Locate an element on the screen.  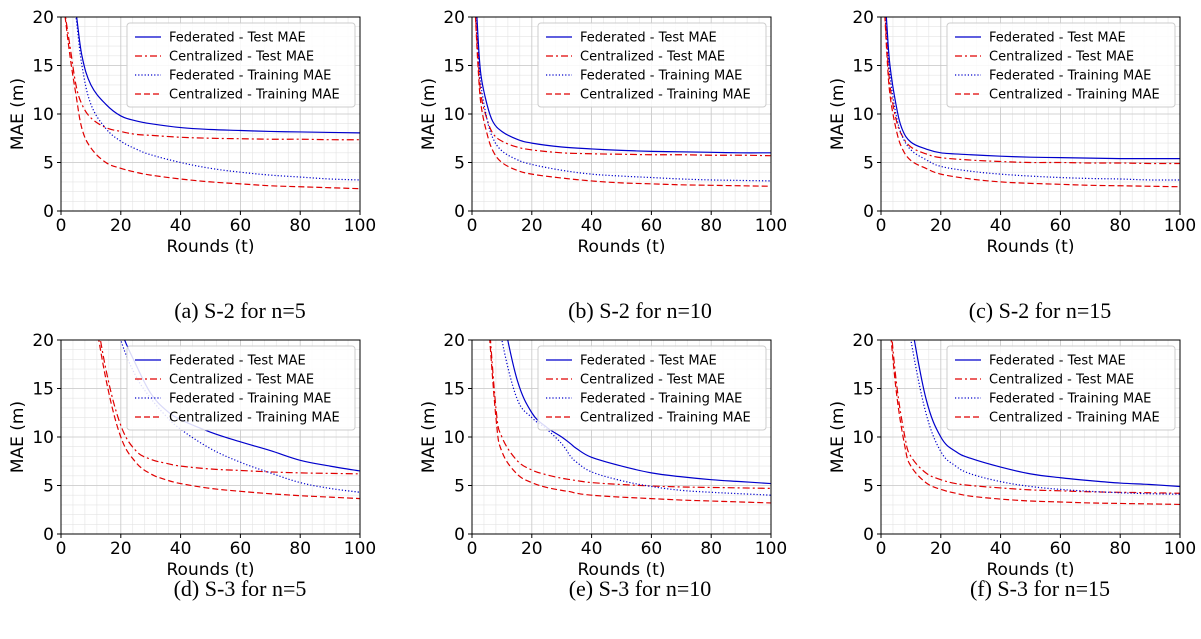
figure-caption: (f) S-3 for n=15 is located at coordinates (1040, 588).